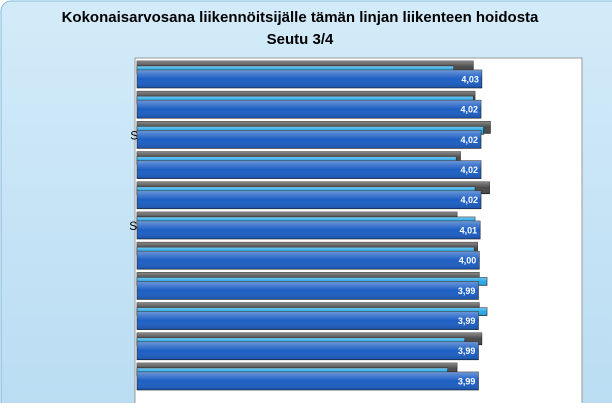 This screenshot has width=612, height=408. I want to click on value-label: 4,00, so click(468, 261).